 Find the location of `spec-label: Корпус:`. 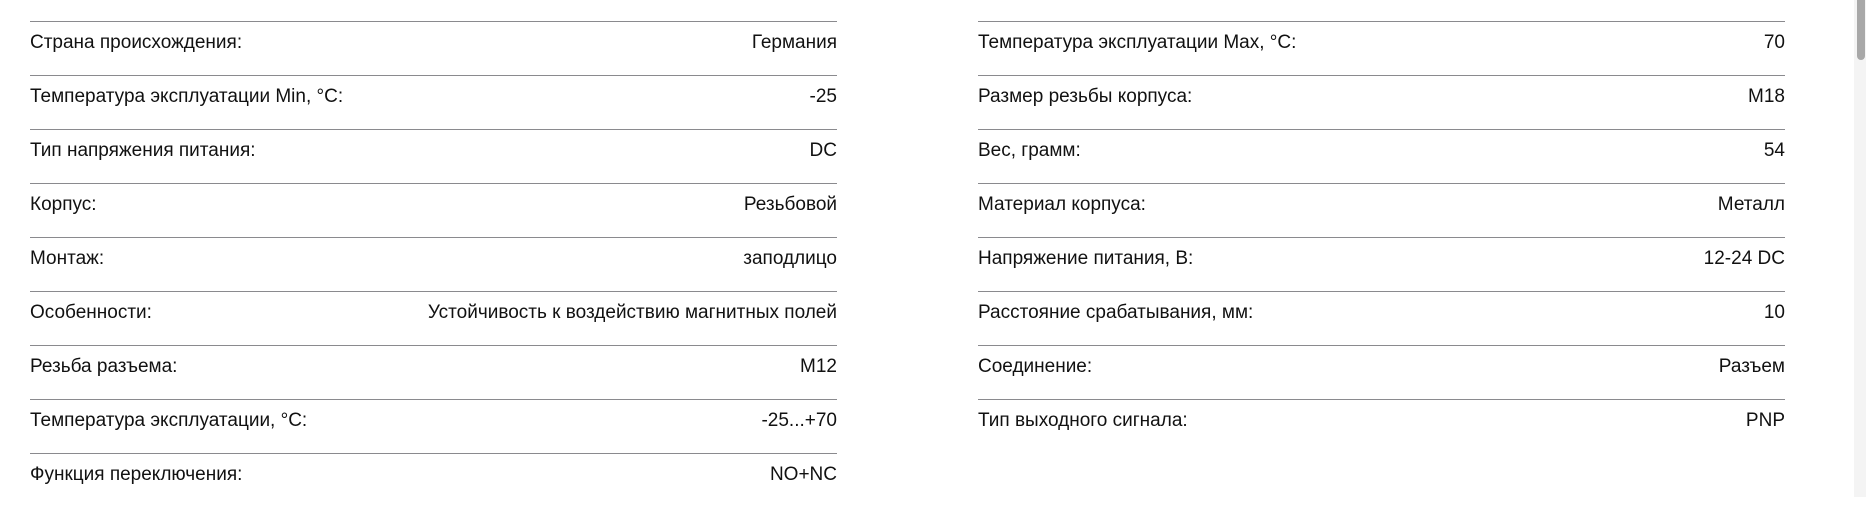

spec-label: Корпус: is located at coordinates (63, 204).